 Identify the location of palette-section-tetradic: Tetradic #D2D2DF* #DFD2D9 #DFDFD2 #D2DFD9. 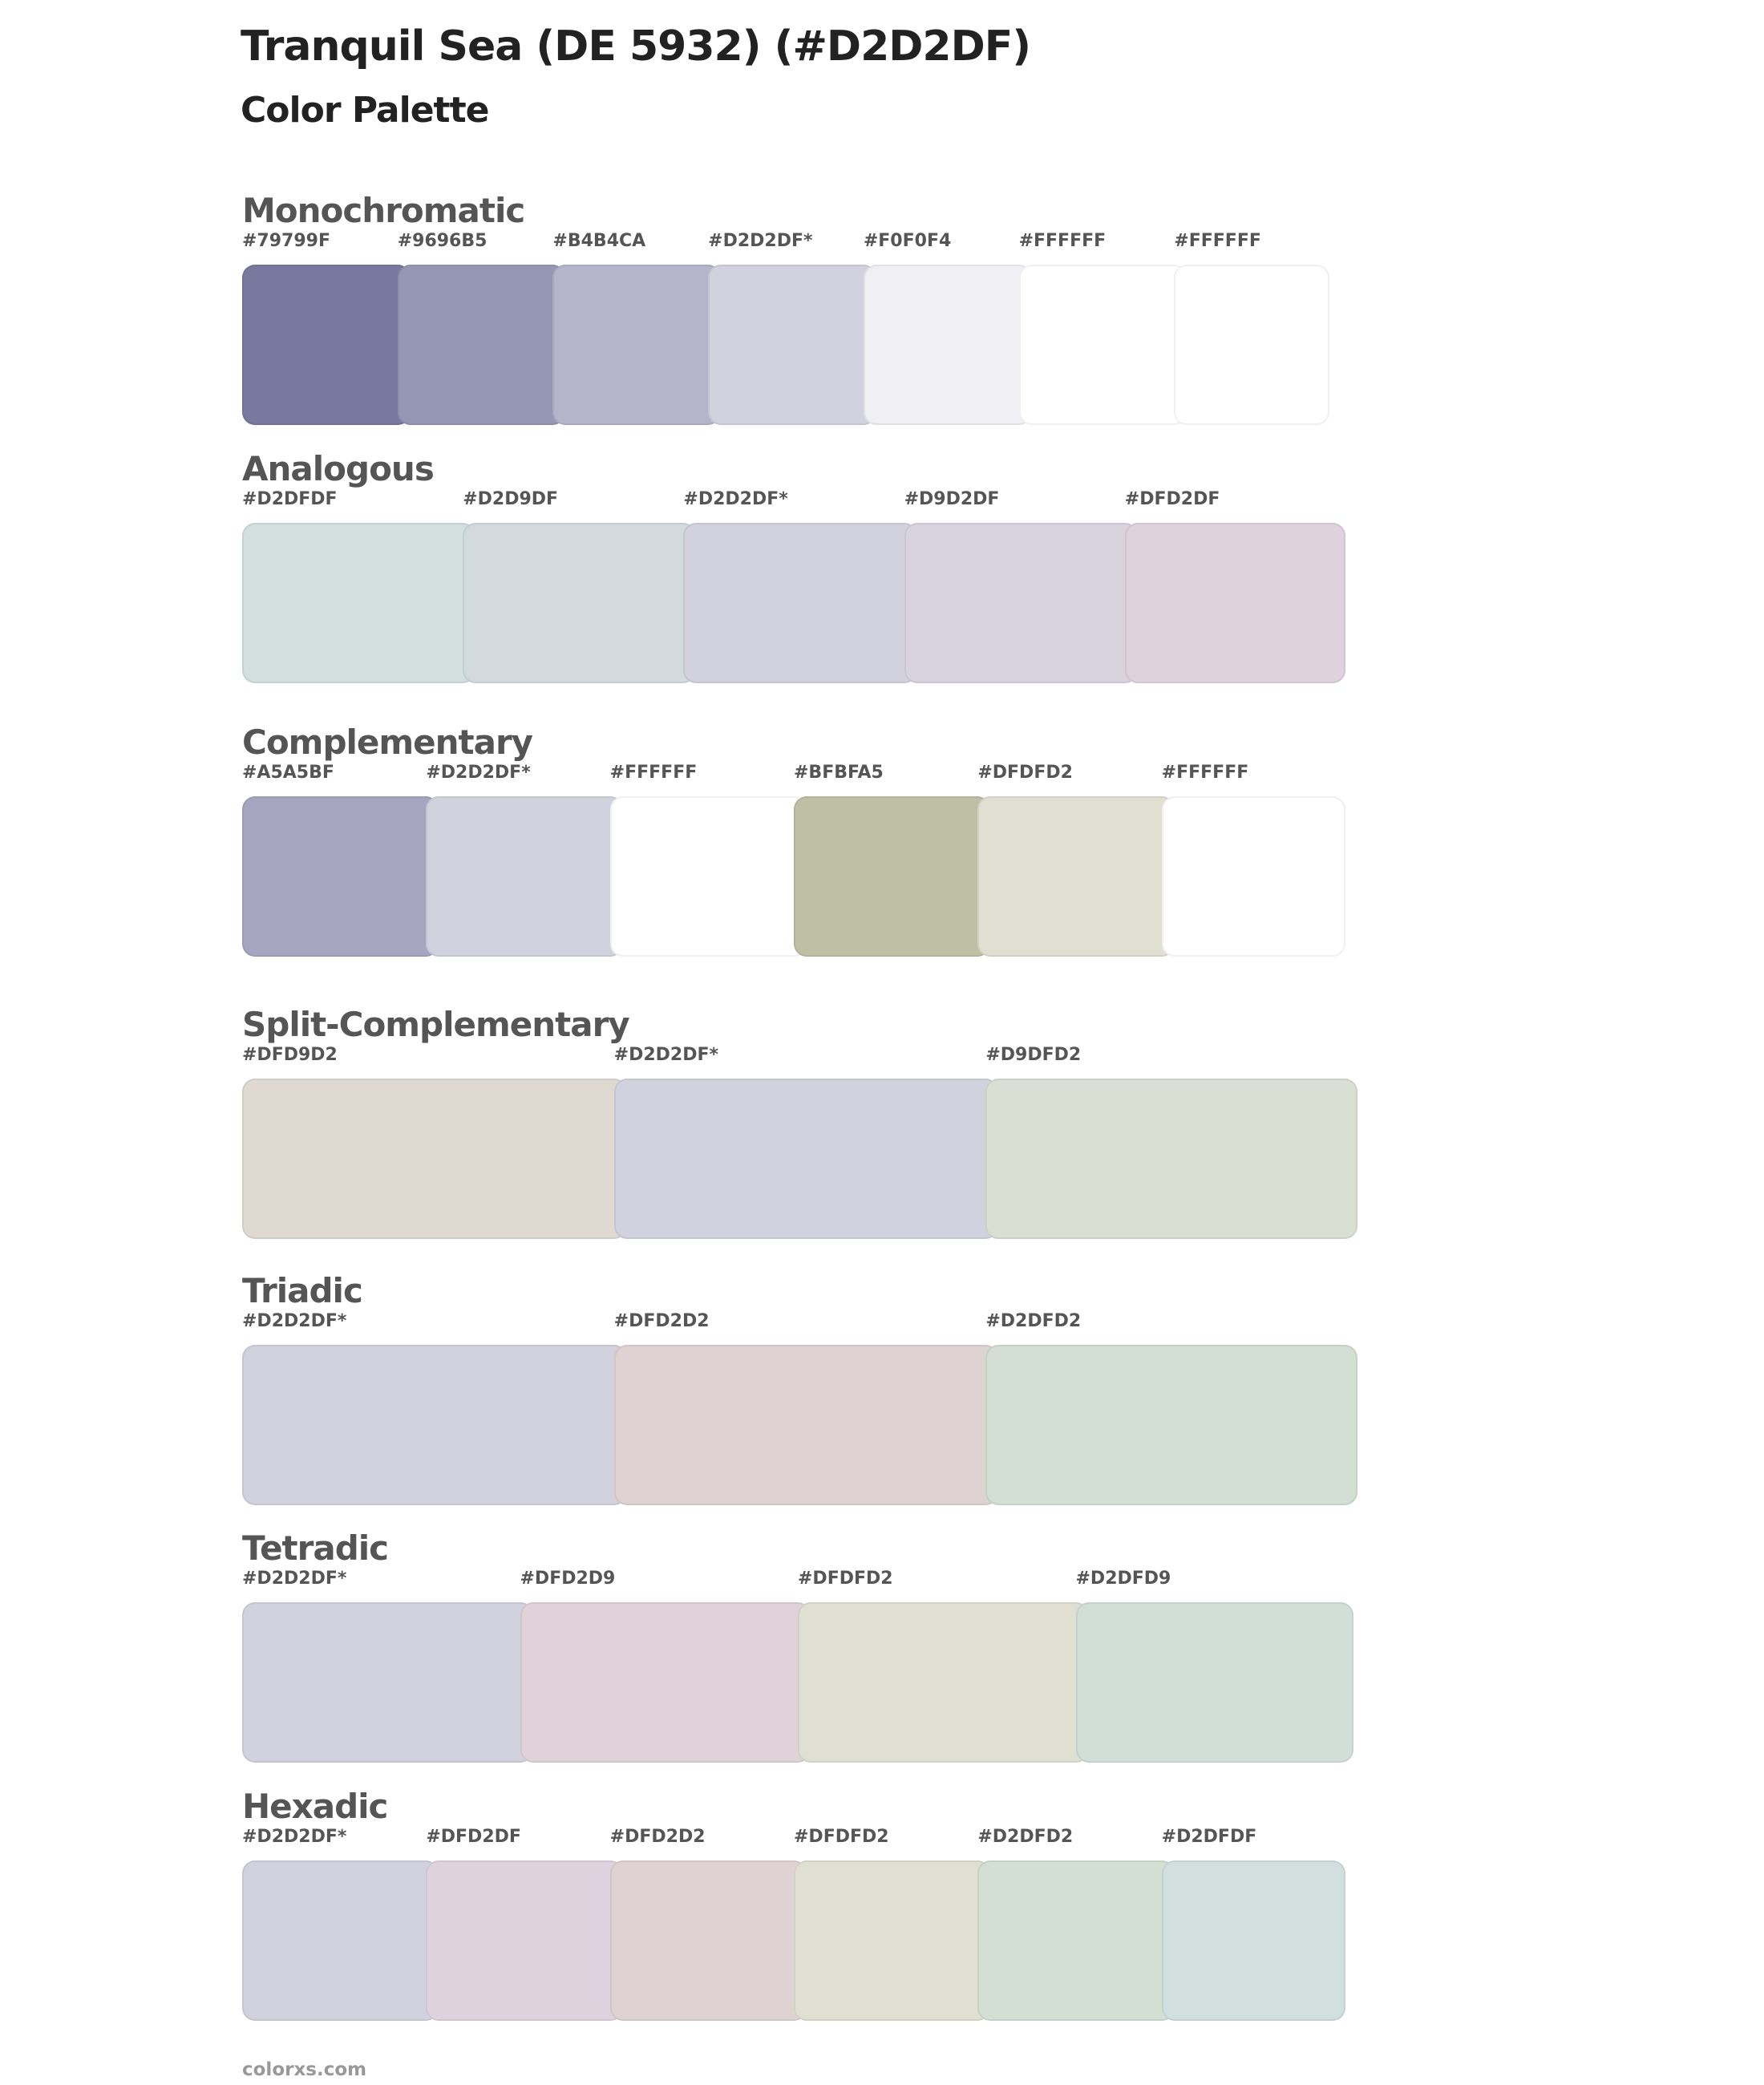
(797, 1646).